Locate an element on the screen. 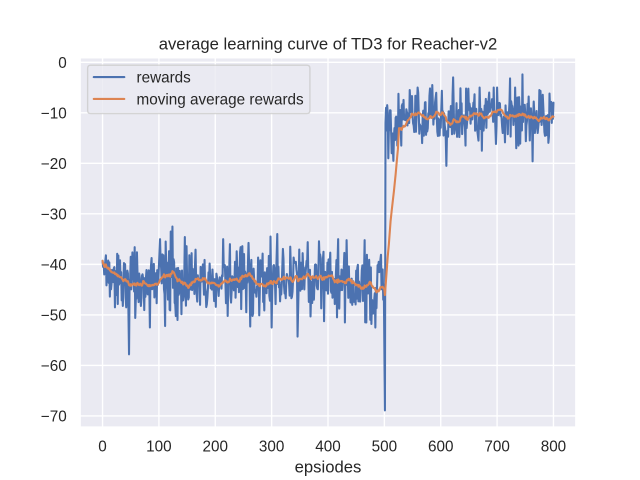  svg-text: −40 is located at coordinates (54, 265).